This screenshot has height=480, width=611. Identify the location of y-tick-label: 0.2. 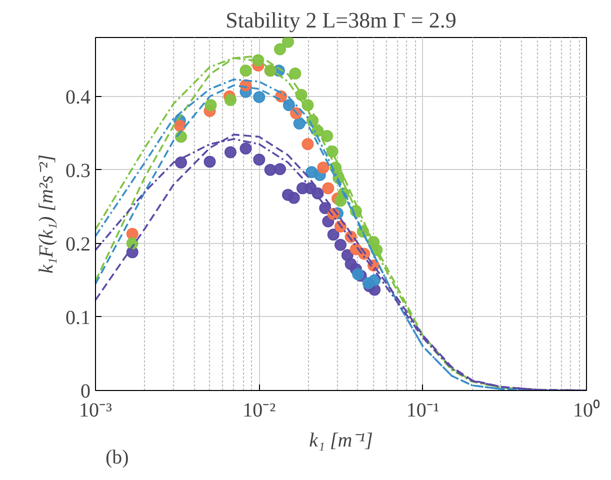
(78, 244).